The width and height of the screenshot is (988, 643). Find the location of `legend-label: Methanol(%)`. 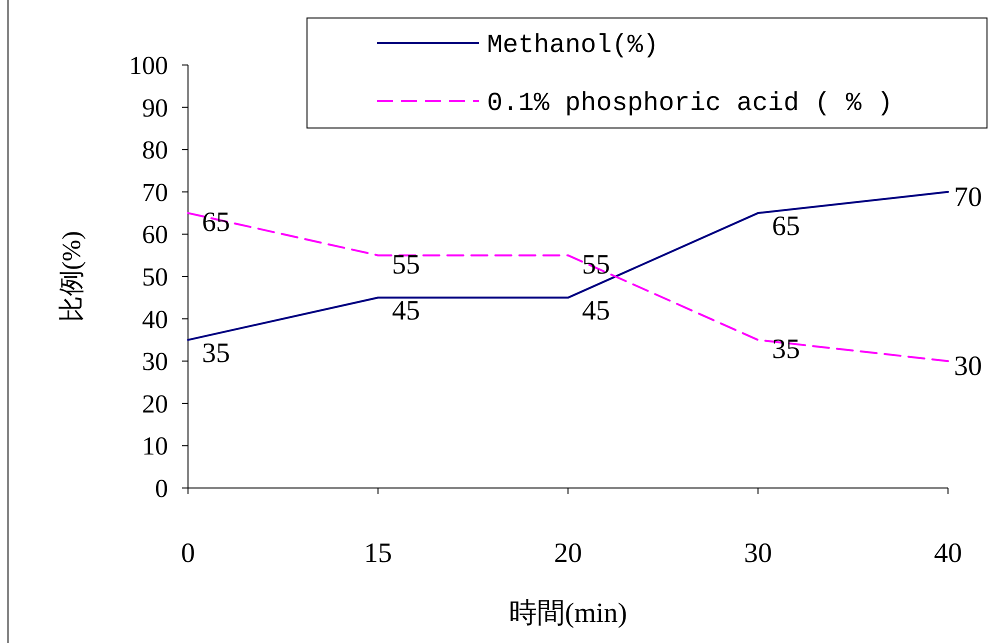

legend-label: Methanol(%) is located at coordinates (573, 45).